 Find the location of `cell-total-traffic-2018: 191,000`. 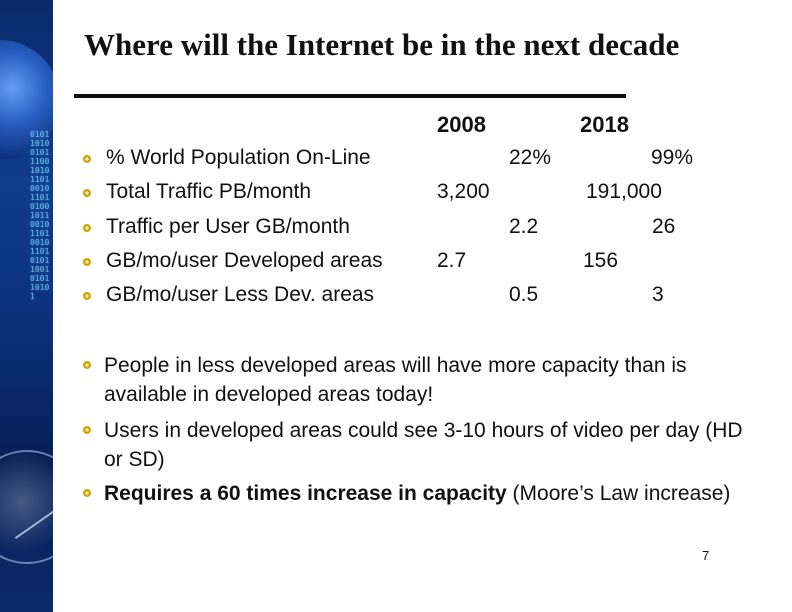

cell-total-traffic-2018: 191,000 is located at coordinates (624, 191).